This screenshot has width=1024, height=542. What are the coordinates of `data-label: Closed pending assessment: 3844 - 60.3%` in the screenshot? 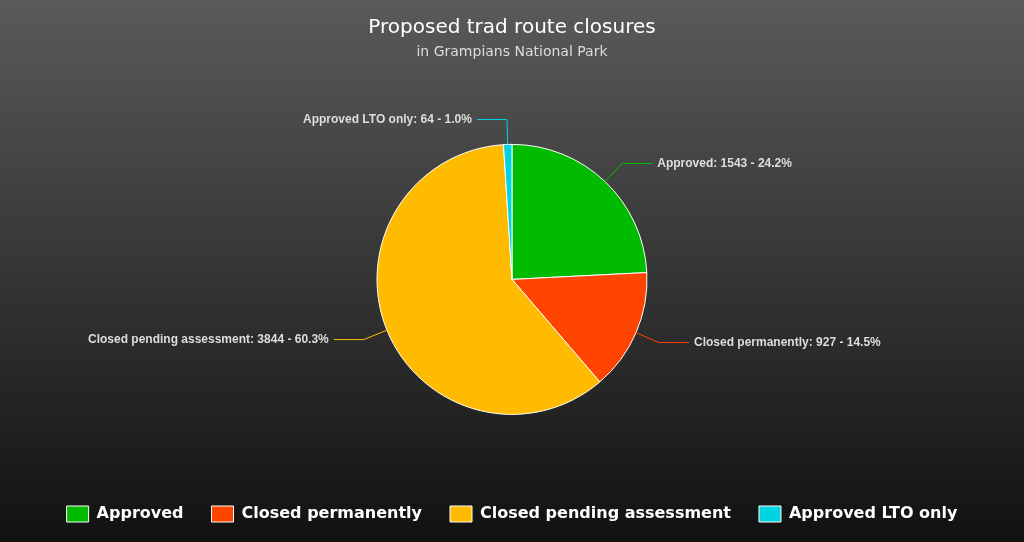 It's located at (208, 338).